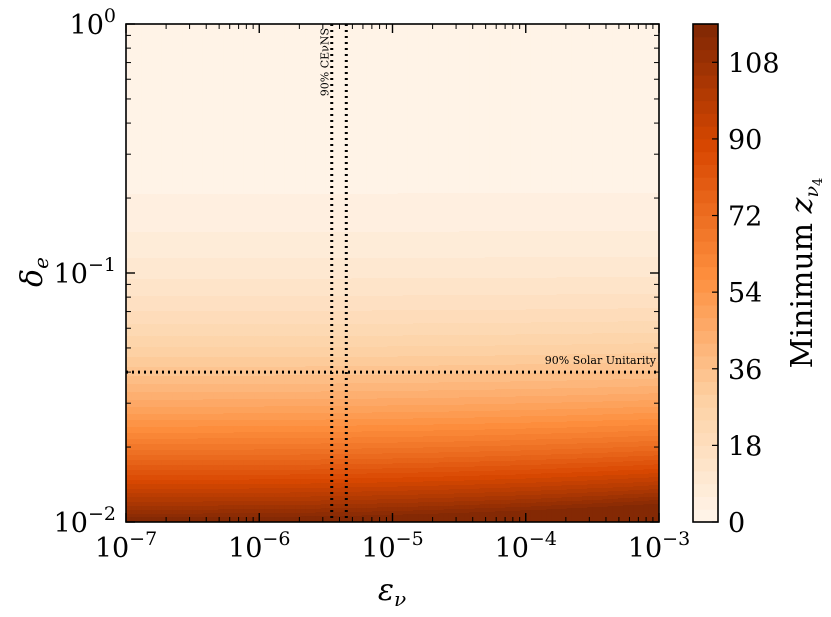 This screenshot has width=831, height=617. I want to click on y-tick-label-exp: −1, so click(102, 265).